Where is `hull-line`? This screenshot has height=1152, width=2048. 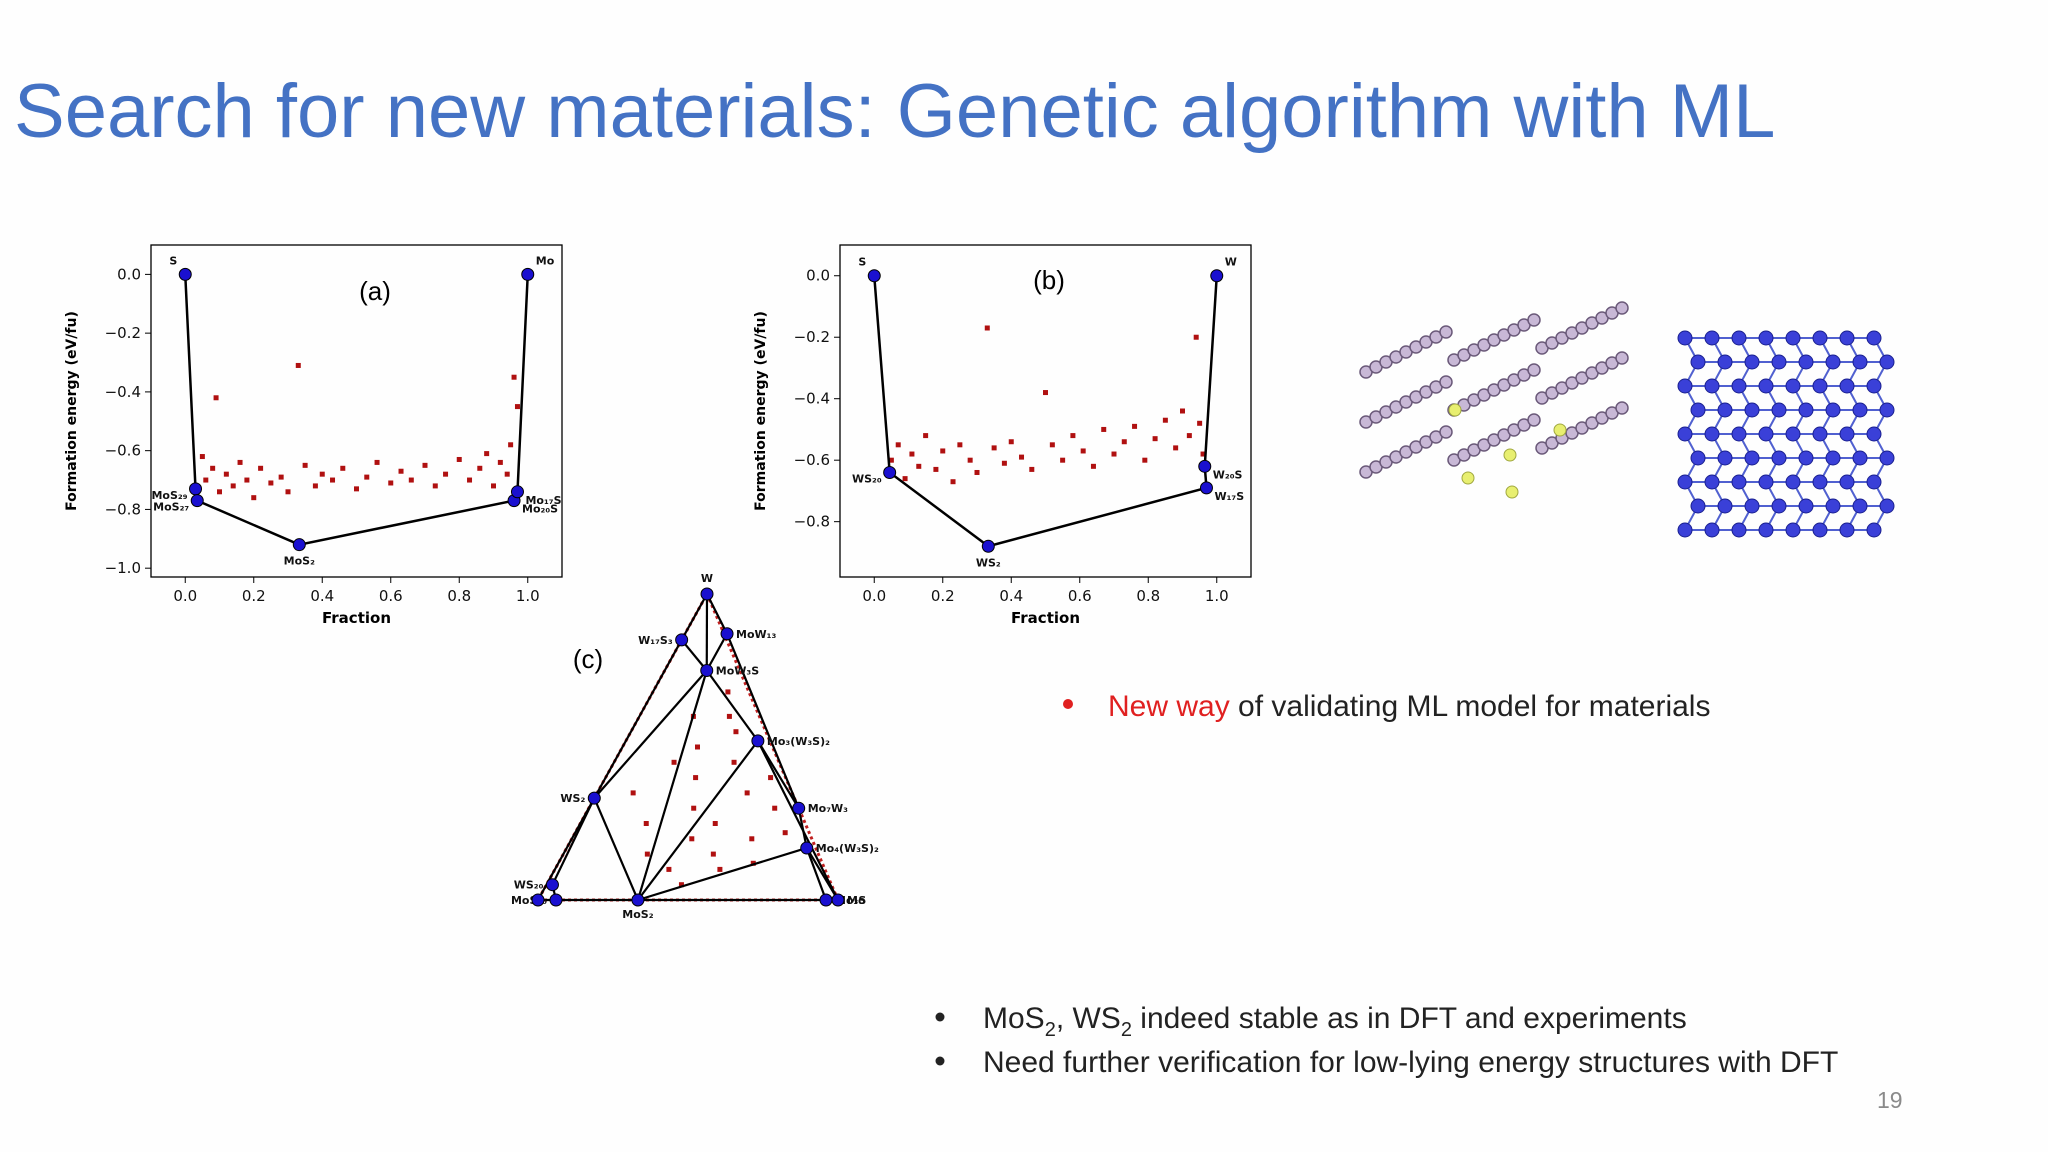
hull-line is located at coordinates (1045, 411).